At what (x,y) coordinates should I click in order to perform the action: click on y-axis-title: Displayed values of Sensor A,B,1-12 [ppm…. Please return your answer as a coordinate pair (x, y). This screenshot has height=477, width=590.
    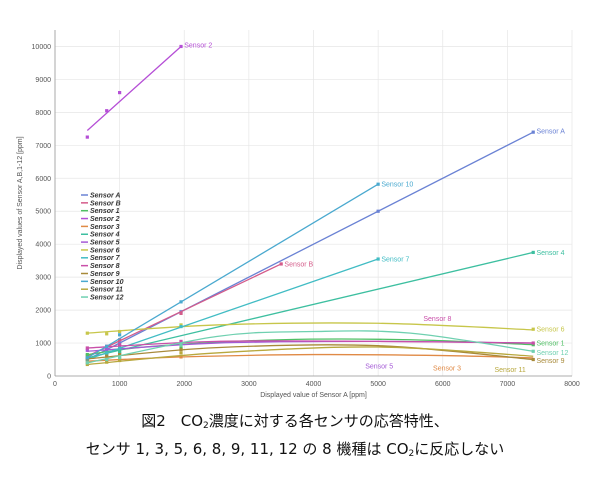
    Looking at the image, I should click on (20, 202).